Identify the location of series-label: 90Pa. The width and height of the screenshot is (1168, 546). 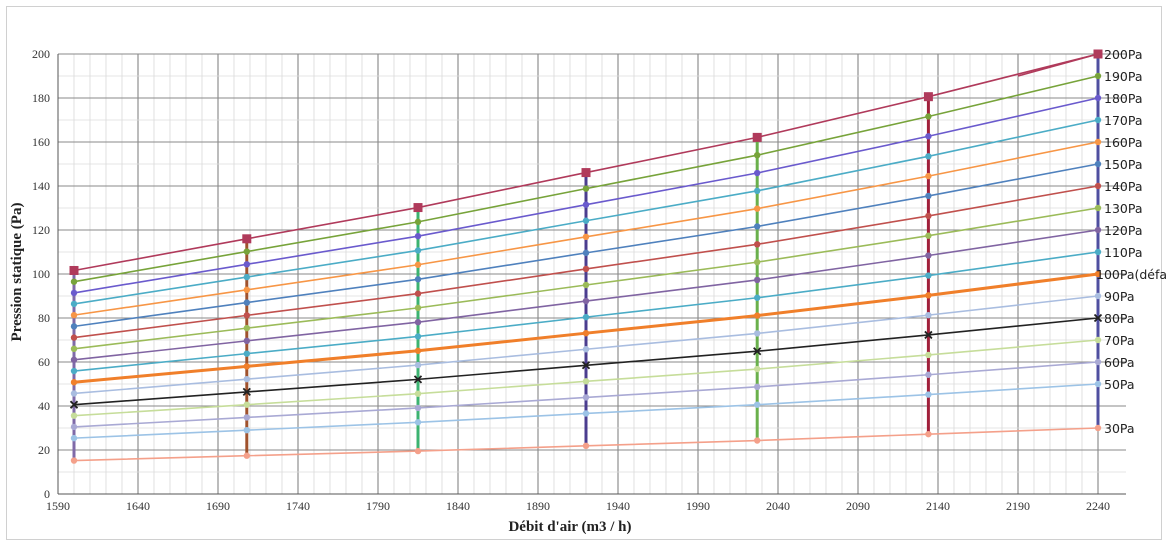
(1119, 296).